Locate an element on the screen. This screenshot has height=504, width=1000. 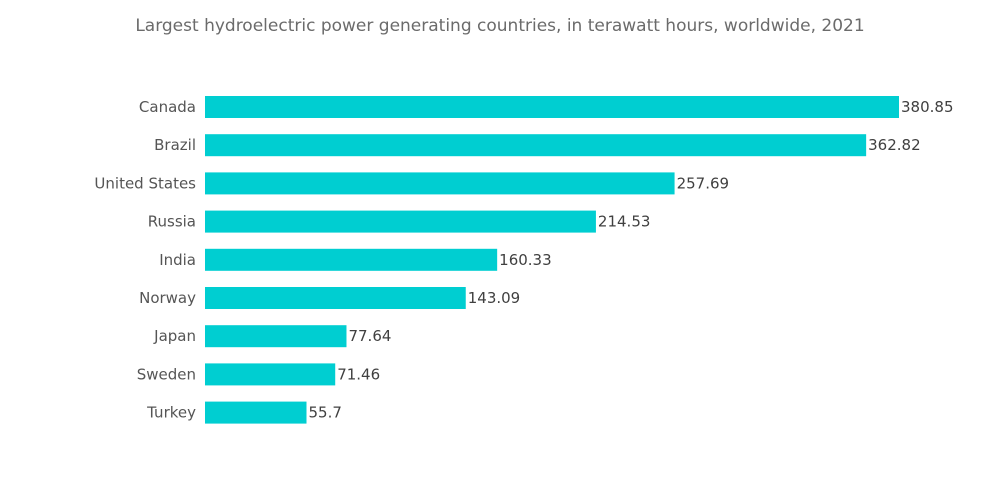
category-label: Turkey is located at coordinates (171, 413).